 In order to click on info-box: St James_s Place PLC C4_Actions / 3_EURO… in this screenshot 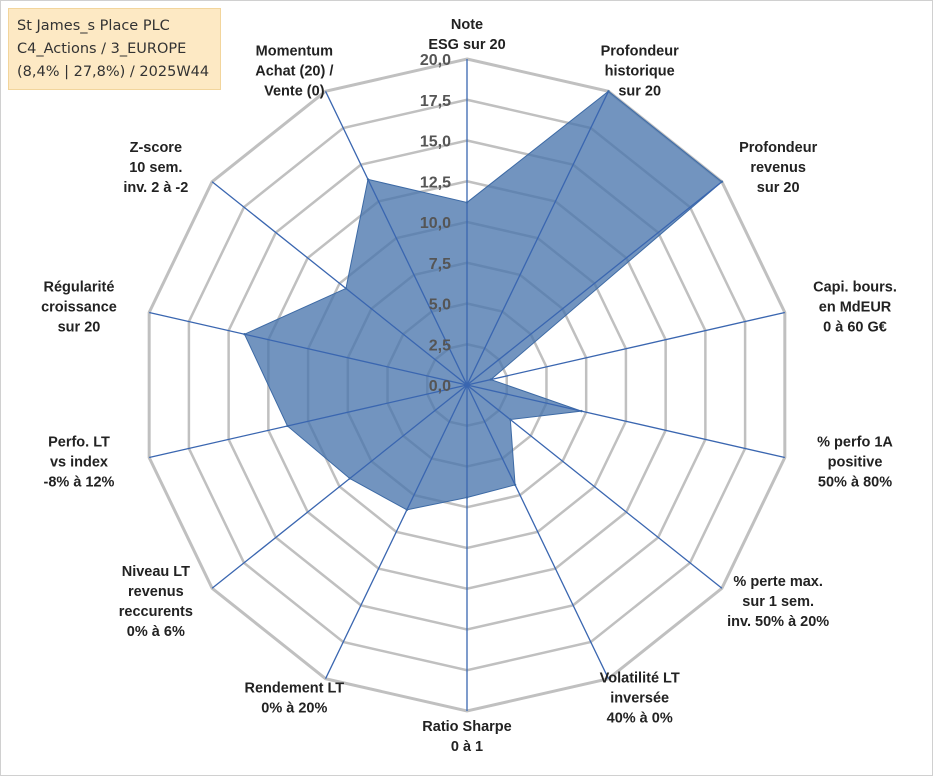, I will do `click(114, 49)`.